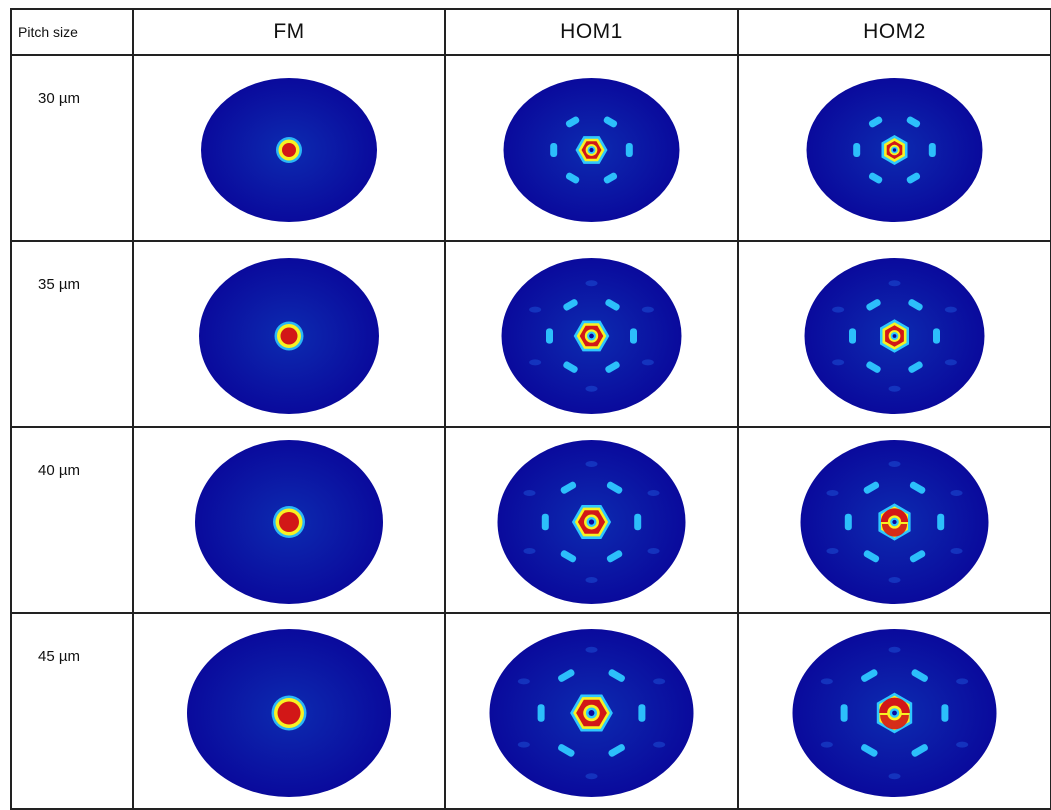 The width and height of the screenshot is (1051, 810). I want to click on pitch-label: 35 µm, so click(85, 284).